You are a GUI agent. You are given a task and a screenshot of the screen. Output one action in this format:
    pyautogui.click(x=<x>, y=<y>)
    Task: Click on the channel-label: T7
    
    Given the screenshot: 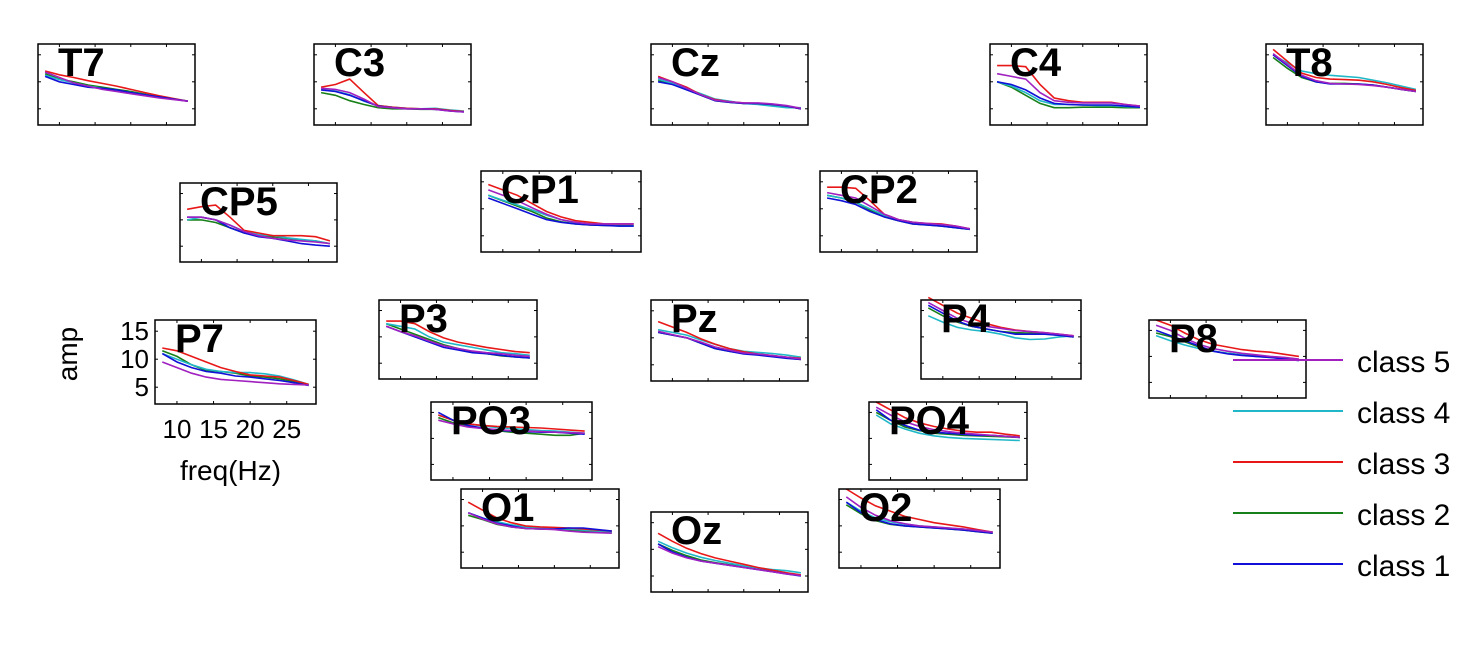 What is the action you would take?
    pyautogui.click(x=81, y=63)
    